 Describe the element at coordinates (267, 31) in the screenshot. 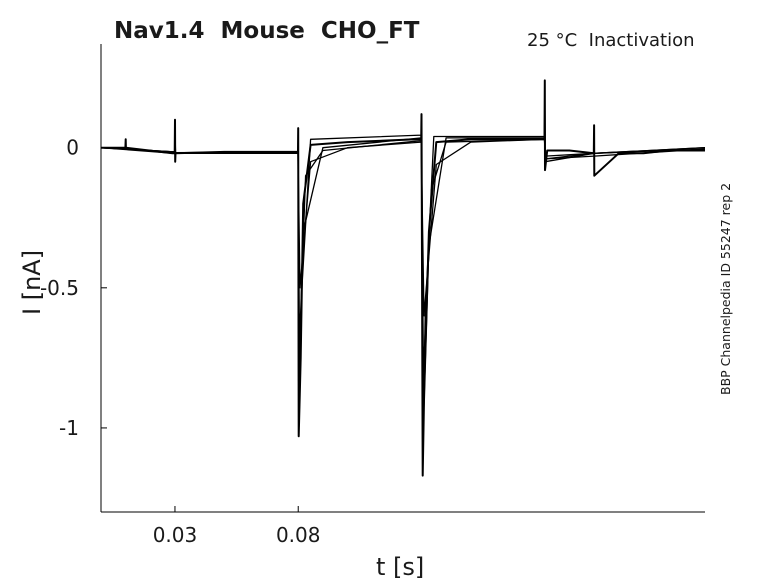

I see `chart-title: Nav1.4 Mouse CHO_FT` at that location.